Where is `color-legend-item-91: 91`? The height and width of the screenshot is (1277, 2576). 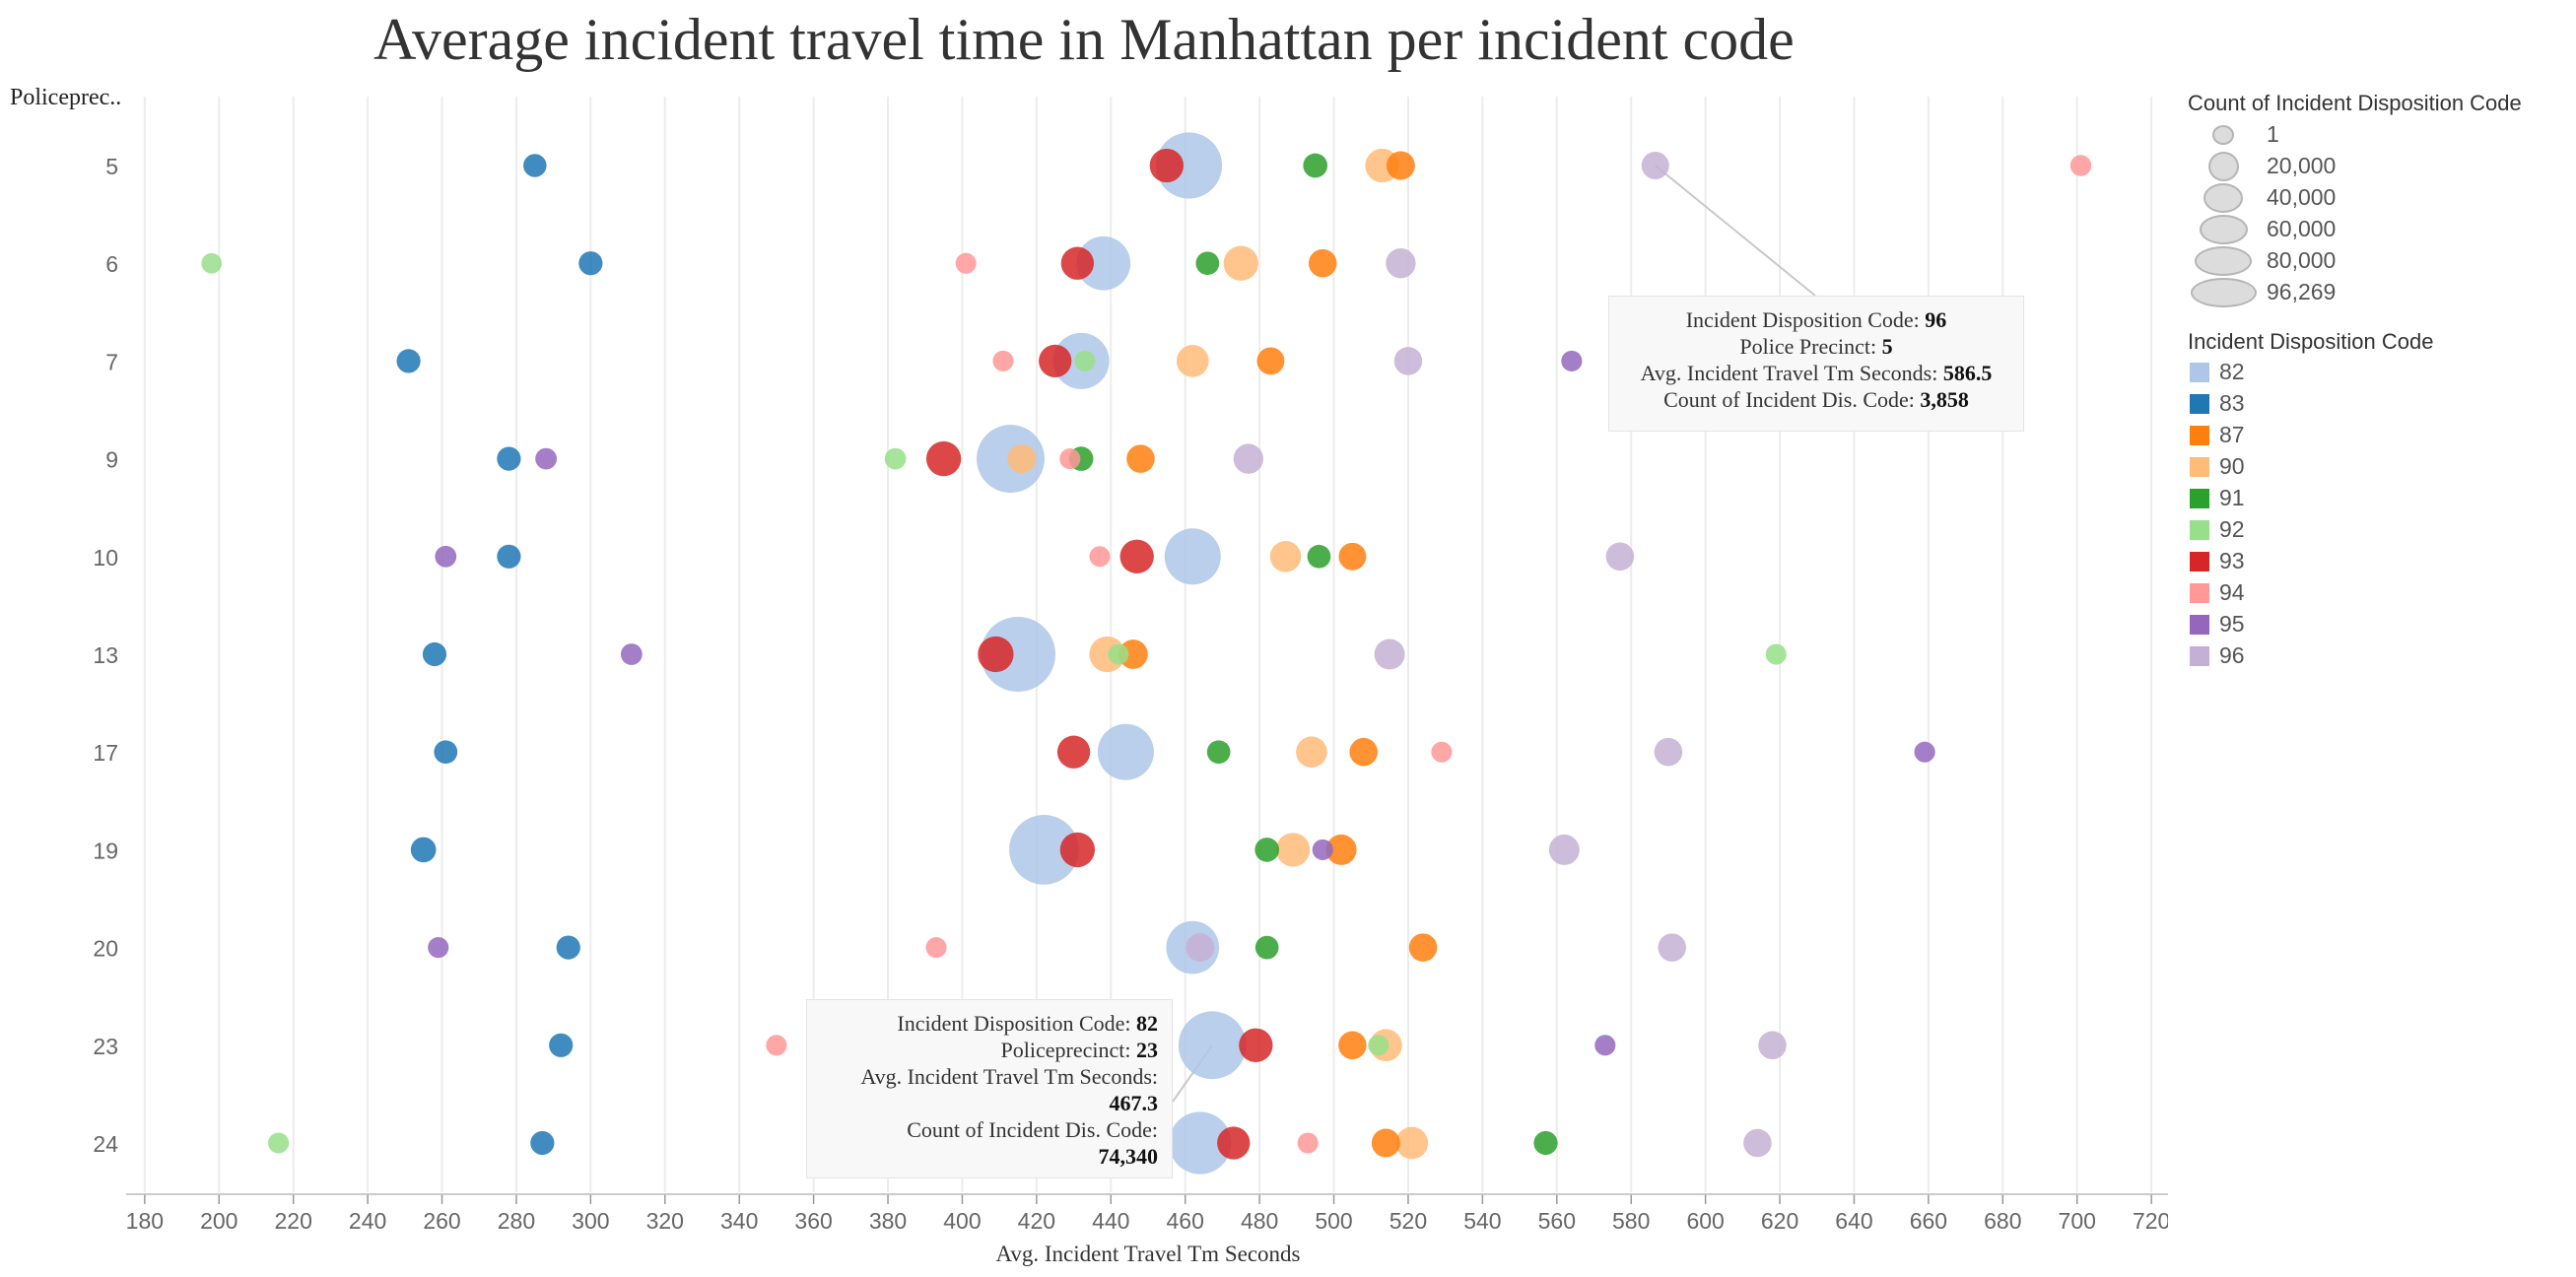
color-legend-item-91: 91 is located at coordinates (2288, 498).